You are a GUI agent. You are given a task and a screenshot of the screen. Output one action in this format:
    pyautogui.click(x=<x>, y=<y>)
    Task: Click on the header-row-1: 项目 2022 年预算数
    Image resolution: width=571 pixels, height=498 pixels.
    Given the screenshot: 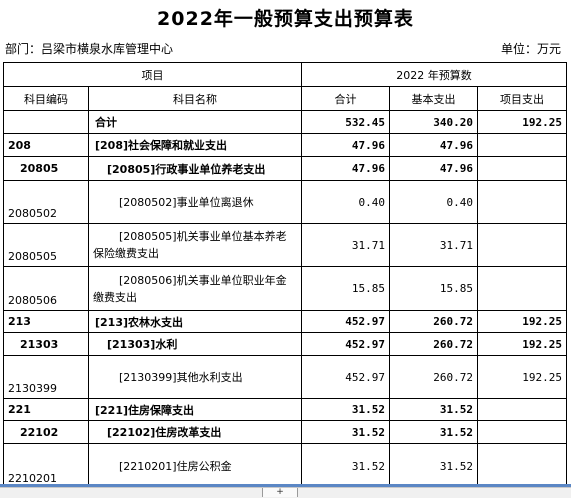 What is the action you would take?
    pyautogui.click(x=285, y=74)
    